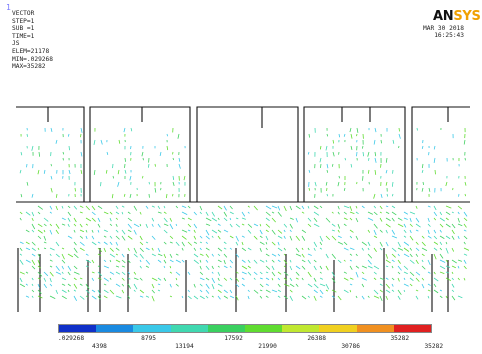  I want to click on color-legend, so click(245, 328).